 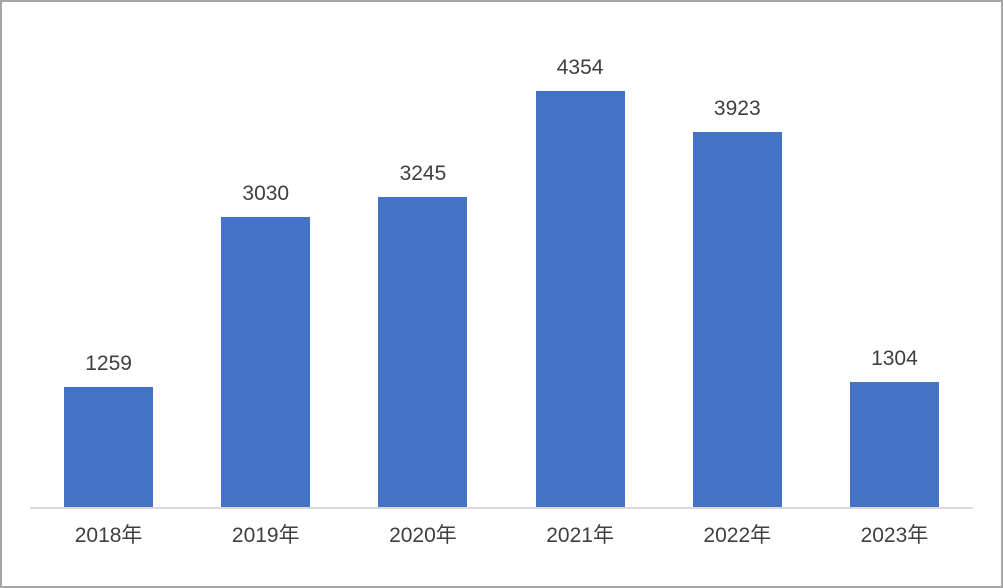 I want to click on bar-slot: 3245, so click(x=422, y=278).